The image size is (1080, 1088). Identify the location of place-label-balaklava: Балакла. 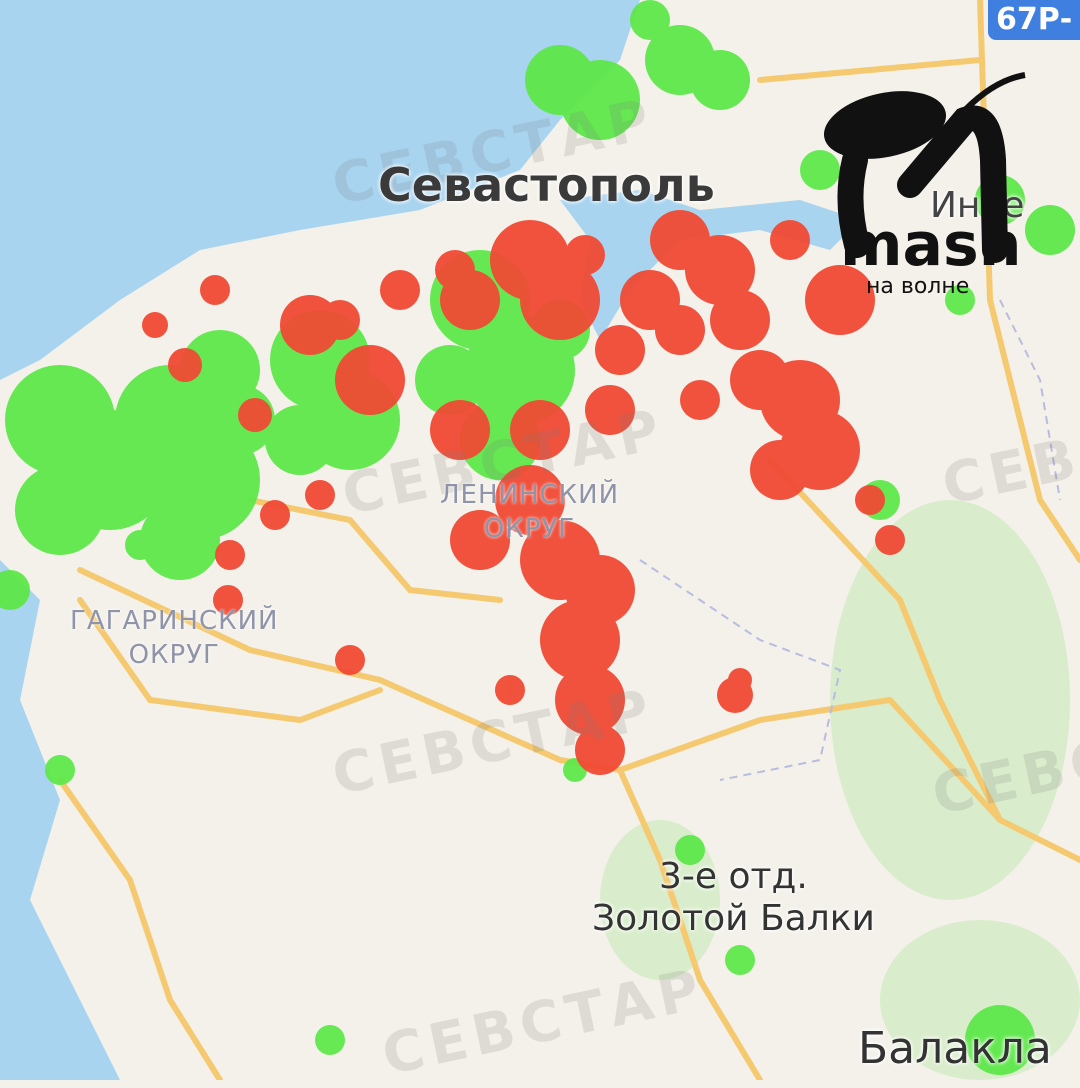
(955, 1048).